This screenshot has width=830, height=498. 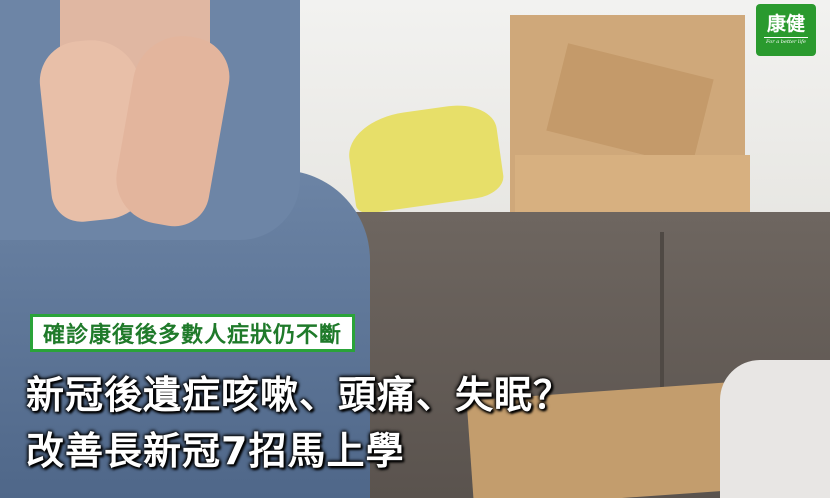 I want to click on logo-mark: 康健, so click(x=785, y=24).